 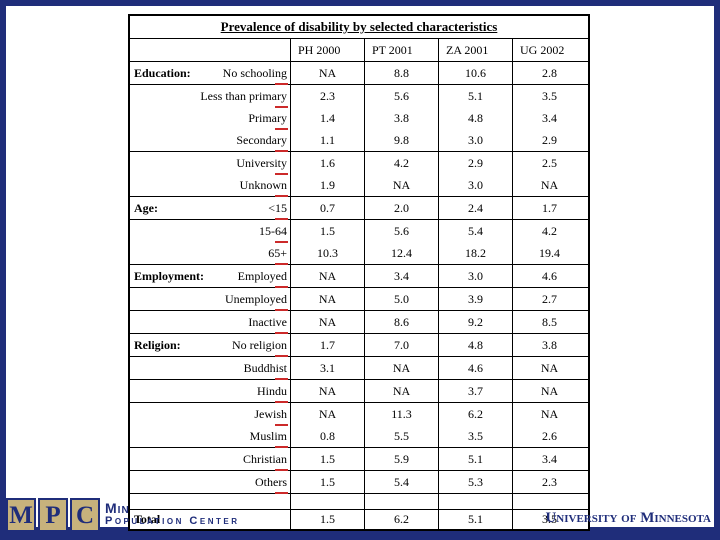 What do you see at coordinates (359, 73) in the screenshot?
I see `table-row: Education: No schooling NA 8.8 10.6 2.8` at bounding box center [359, 73].